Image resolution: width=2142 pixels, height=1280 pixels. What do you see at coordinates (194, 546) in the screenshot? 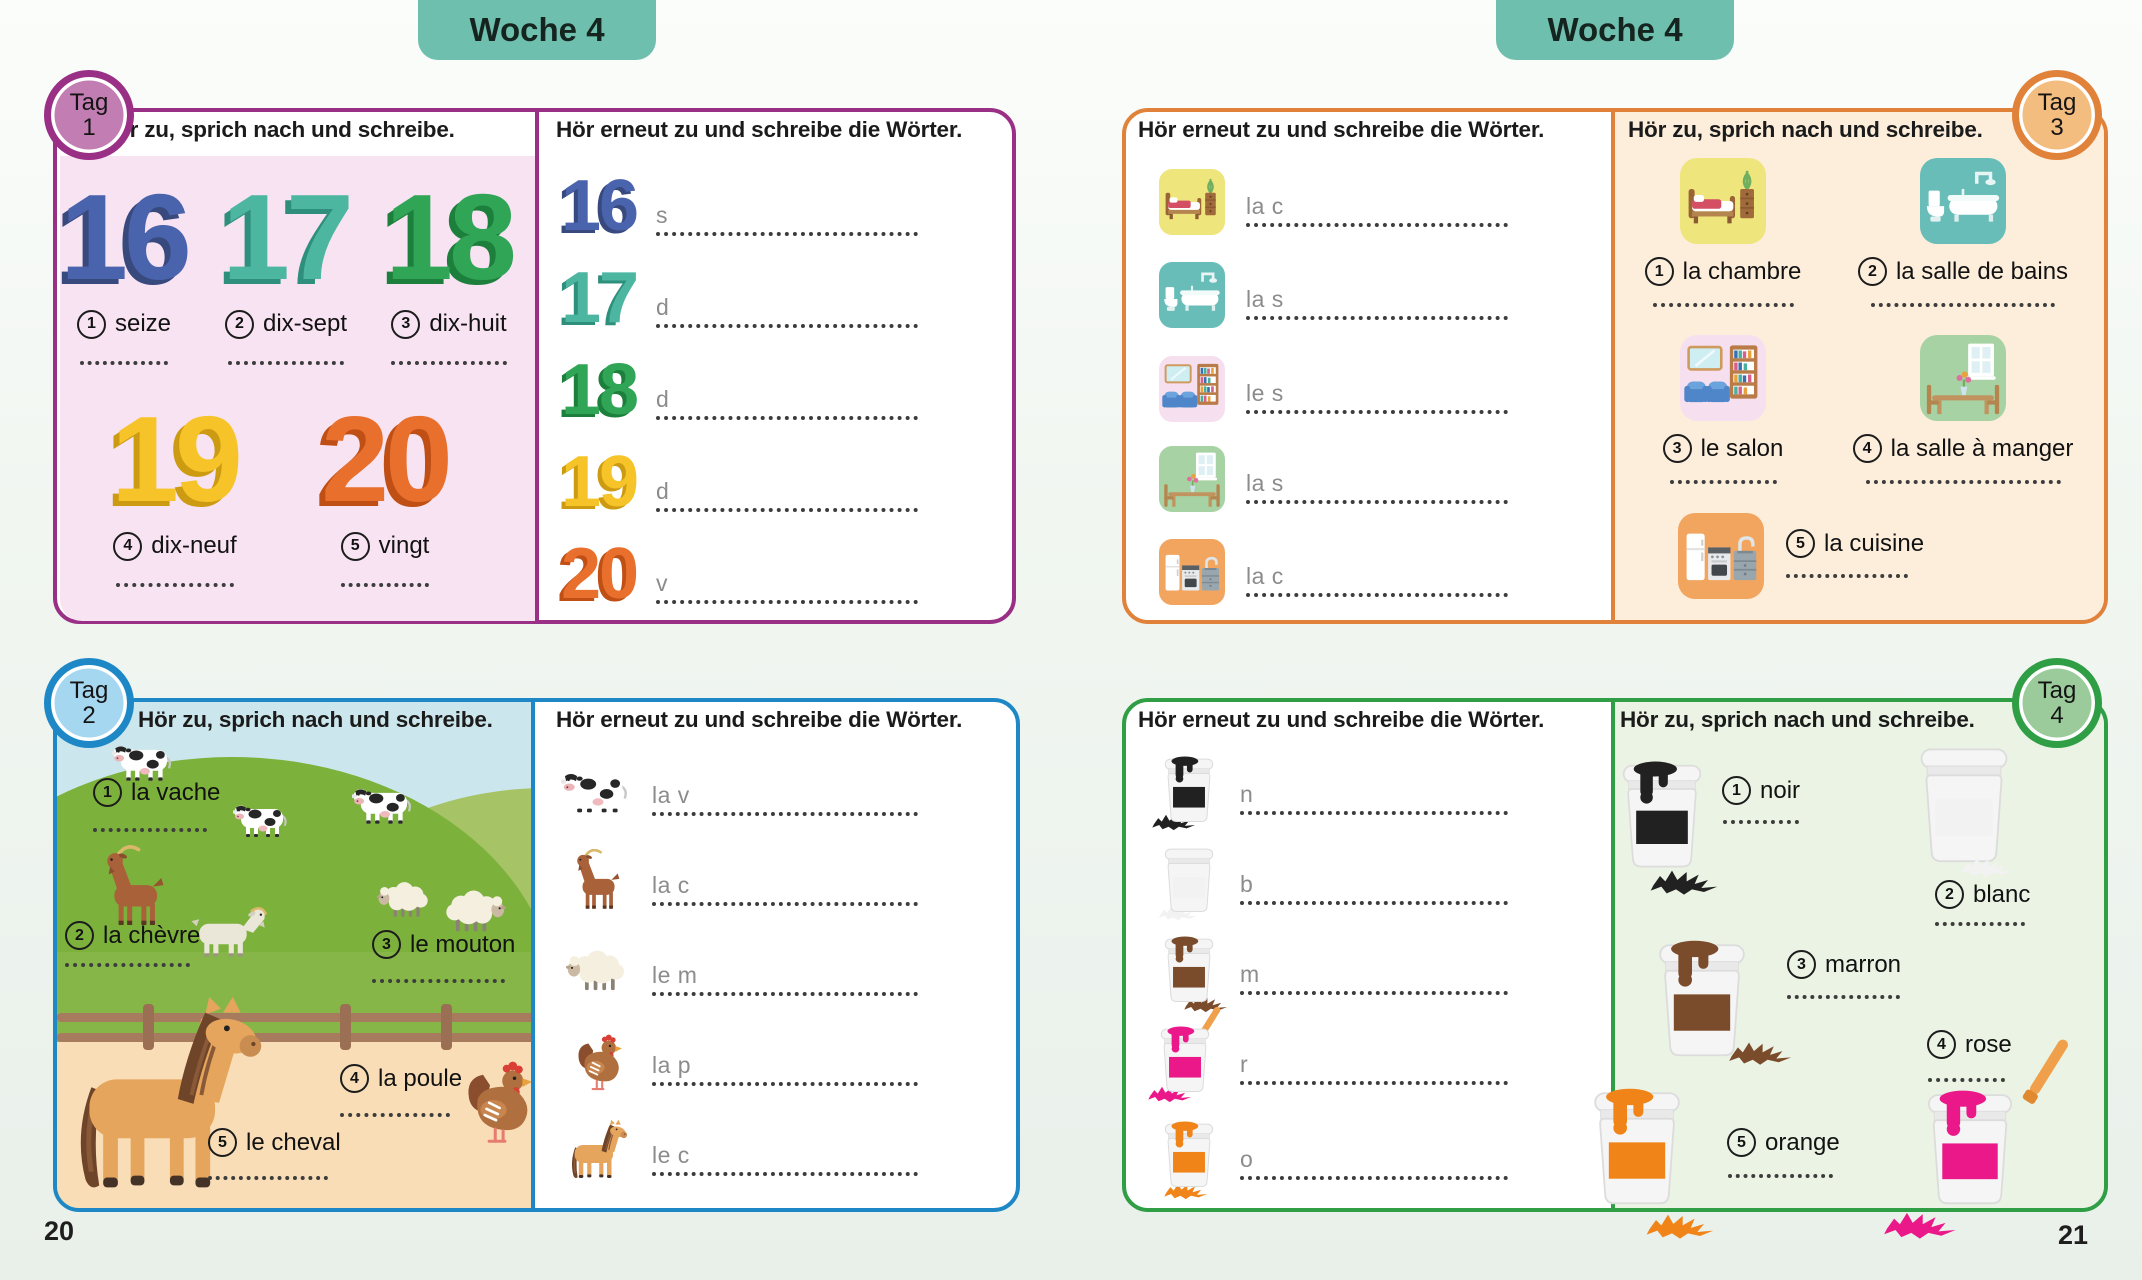
I see `vocab-word: dix-neuf` at bounding box center [194, 546].